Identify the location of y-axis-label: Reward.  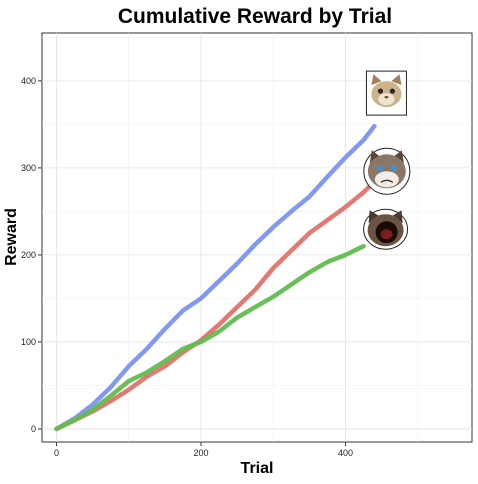
(11, 237).